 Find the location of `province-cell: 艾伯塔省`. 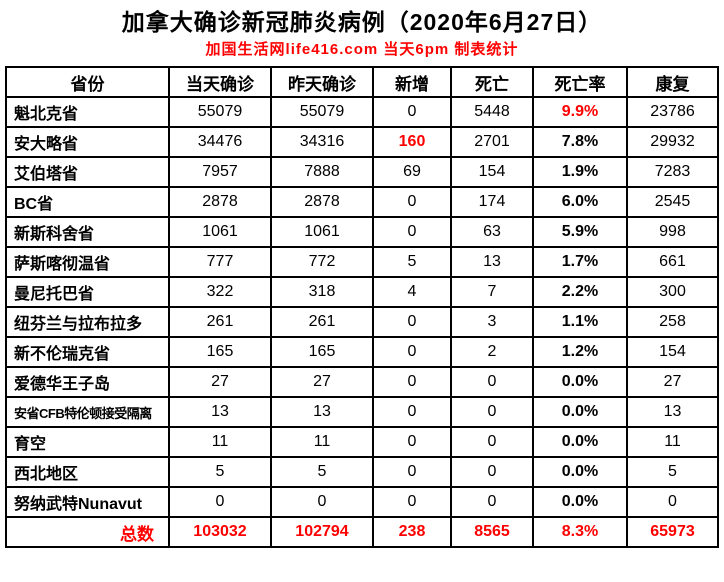

province-cell: 艾伯塔省 is located at coordinates (87, 172).